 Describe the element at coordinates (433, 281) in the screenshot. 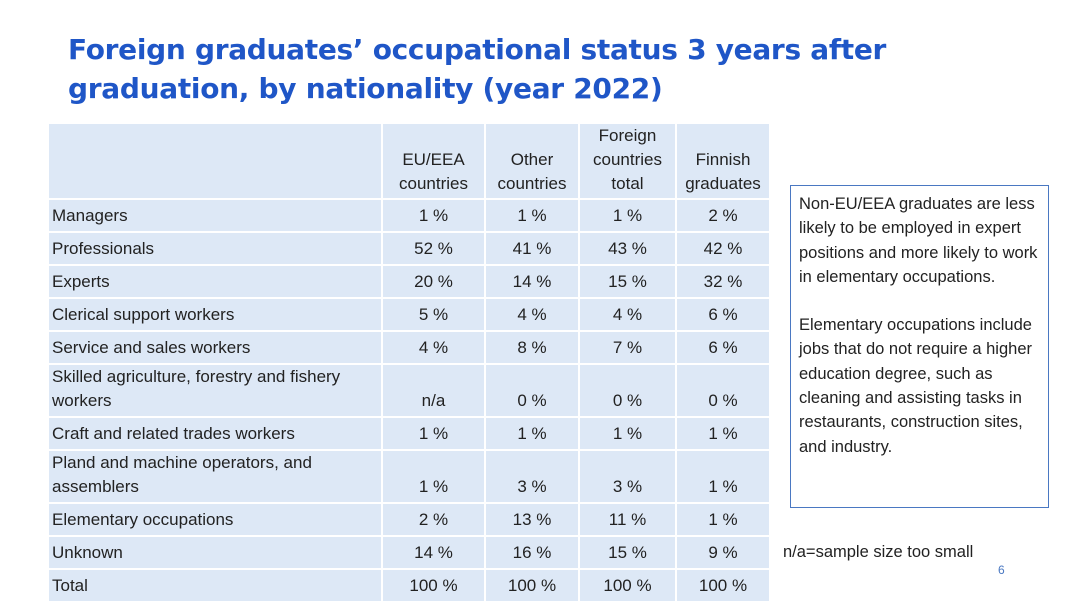

I see `value-cell: 20 %` at that location.